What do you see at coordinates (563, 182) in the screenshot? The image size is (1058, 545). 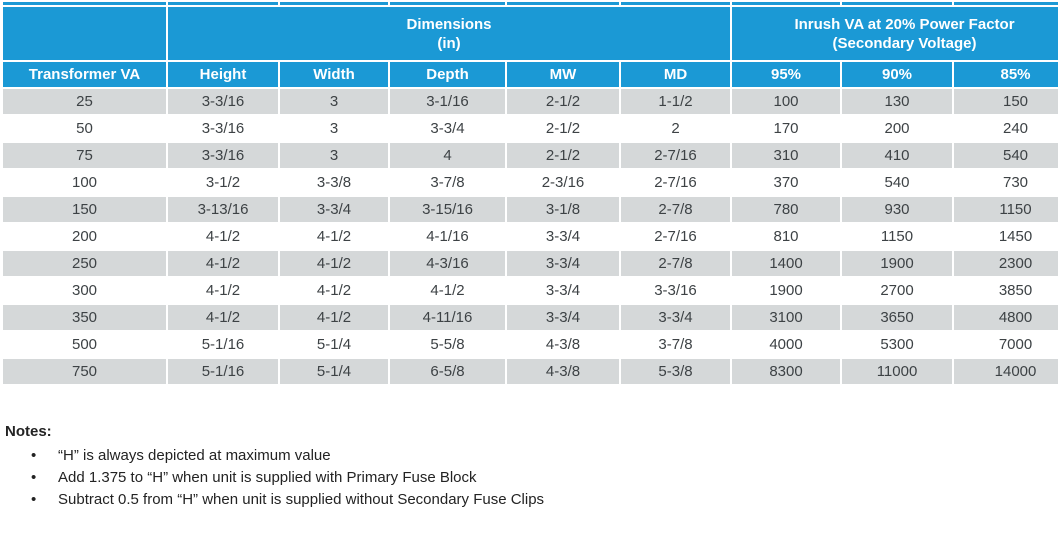 I see `table-cell: 2-3/16` at bounding box center [563, 182].